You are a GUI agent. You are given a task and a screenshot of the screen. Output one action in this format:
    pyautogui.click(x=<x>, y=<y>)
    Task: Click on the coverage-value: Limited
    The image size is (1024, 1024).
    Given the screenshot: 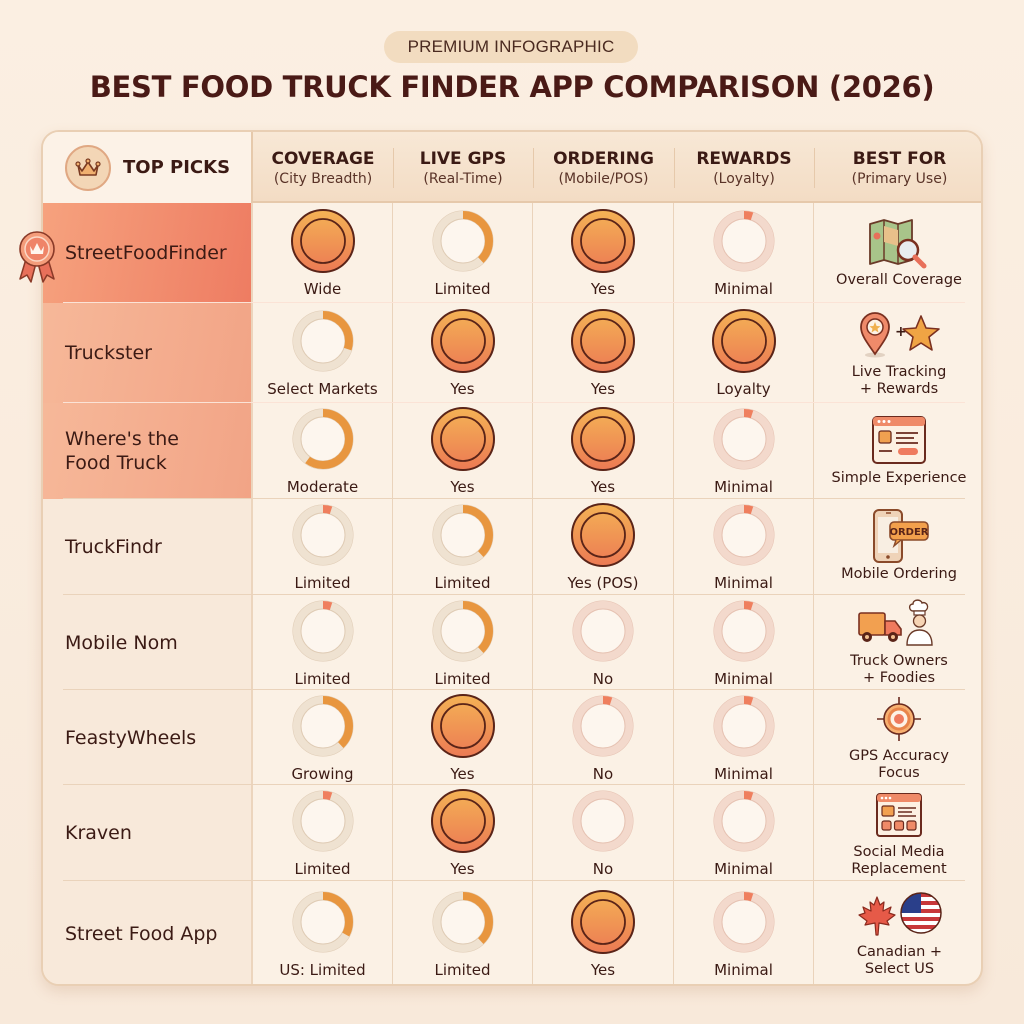 What is the action you would take?
    pyautogui.click(x=322, y=869)
    